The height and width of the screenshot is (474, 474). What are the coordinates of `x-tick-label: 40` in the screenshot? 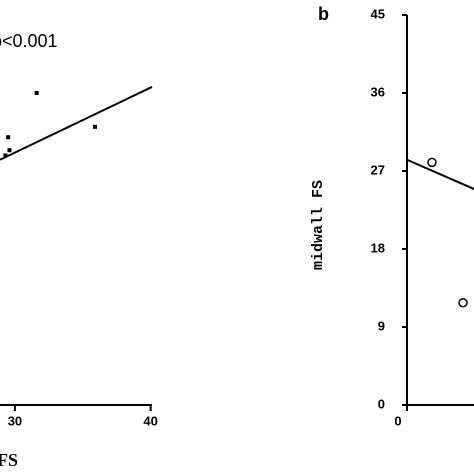 It's located at (150, 420).